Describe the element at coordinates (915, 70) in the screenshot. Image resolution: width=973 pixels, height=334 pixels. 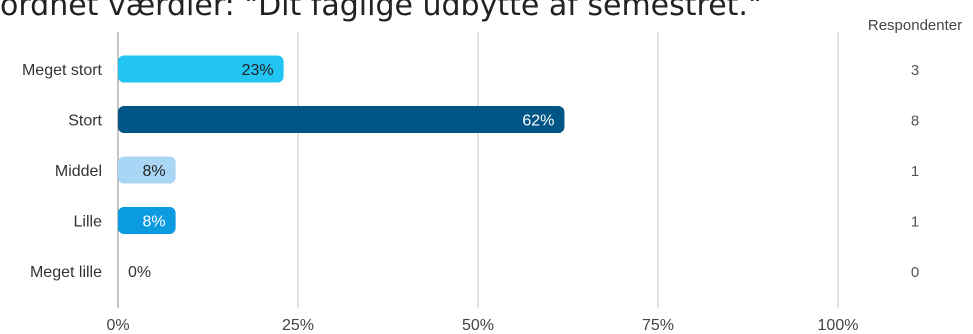
I see `respondent-count: 3` at that location.